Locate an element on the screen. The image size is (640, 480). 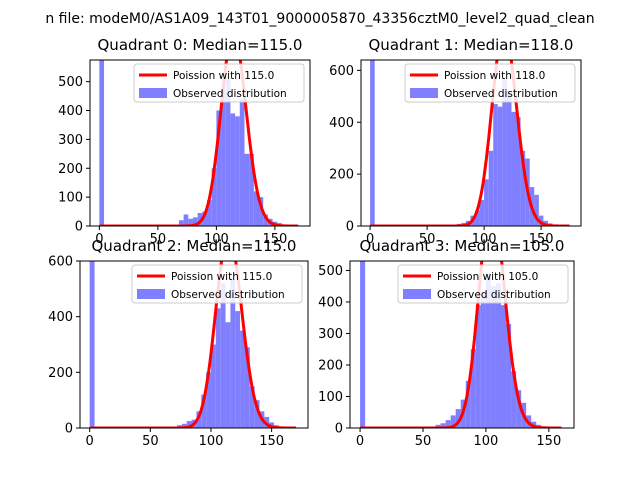
legend: Poission with 105.0 Observed distribution is located at coordinates (483, 284).